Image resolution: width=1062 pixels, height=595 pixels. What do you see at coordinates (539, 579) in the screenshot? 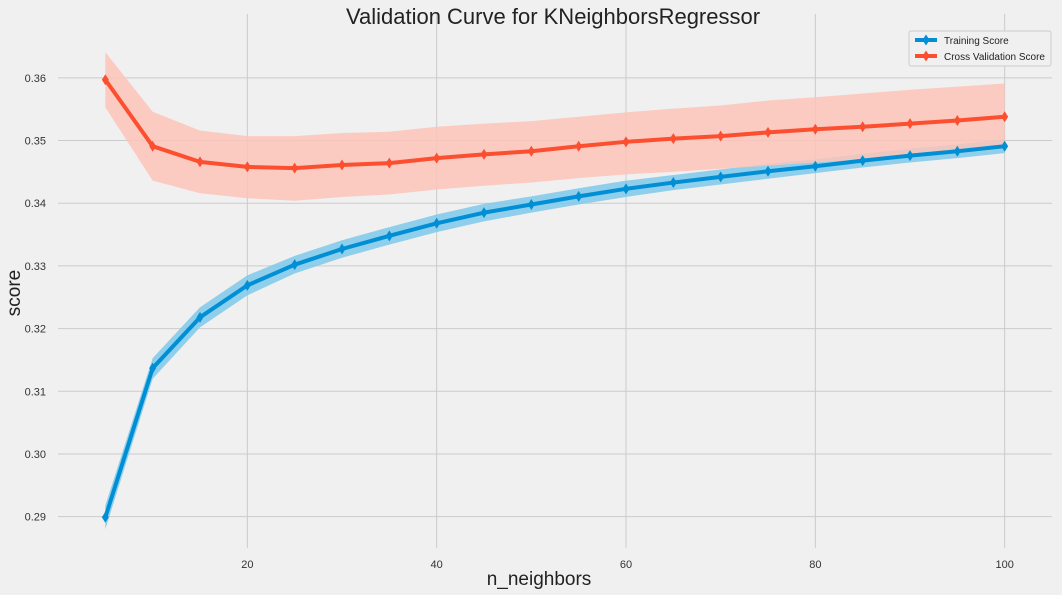
I see `x-axis-label: n_neighbors` at bounding box center [539, 579].